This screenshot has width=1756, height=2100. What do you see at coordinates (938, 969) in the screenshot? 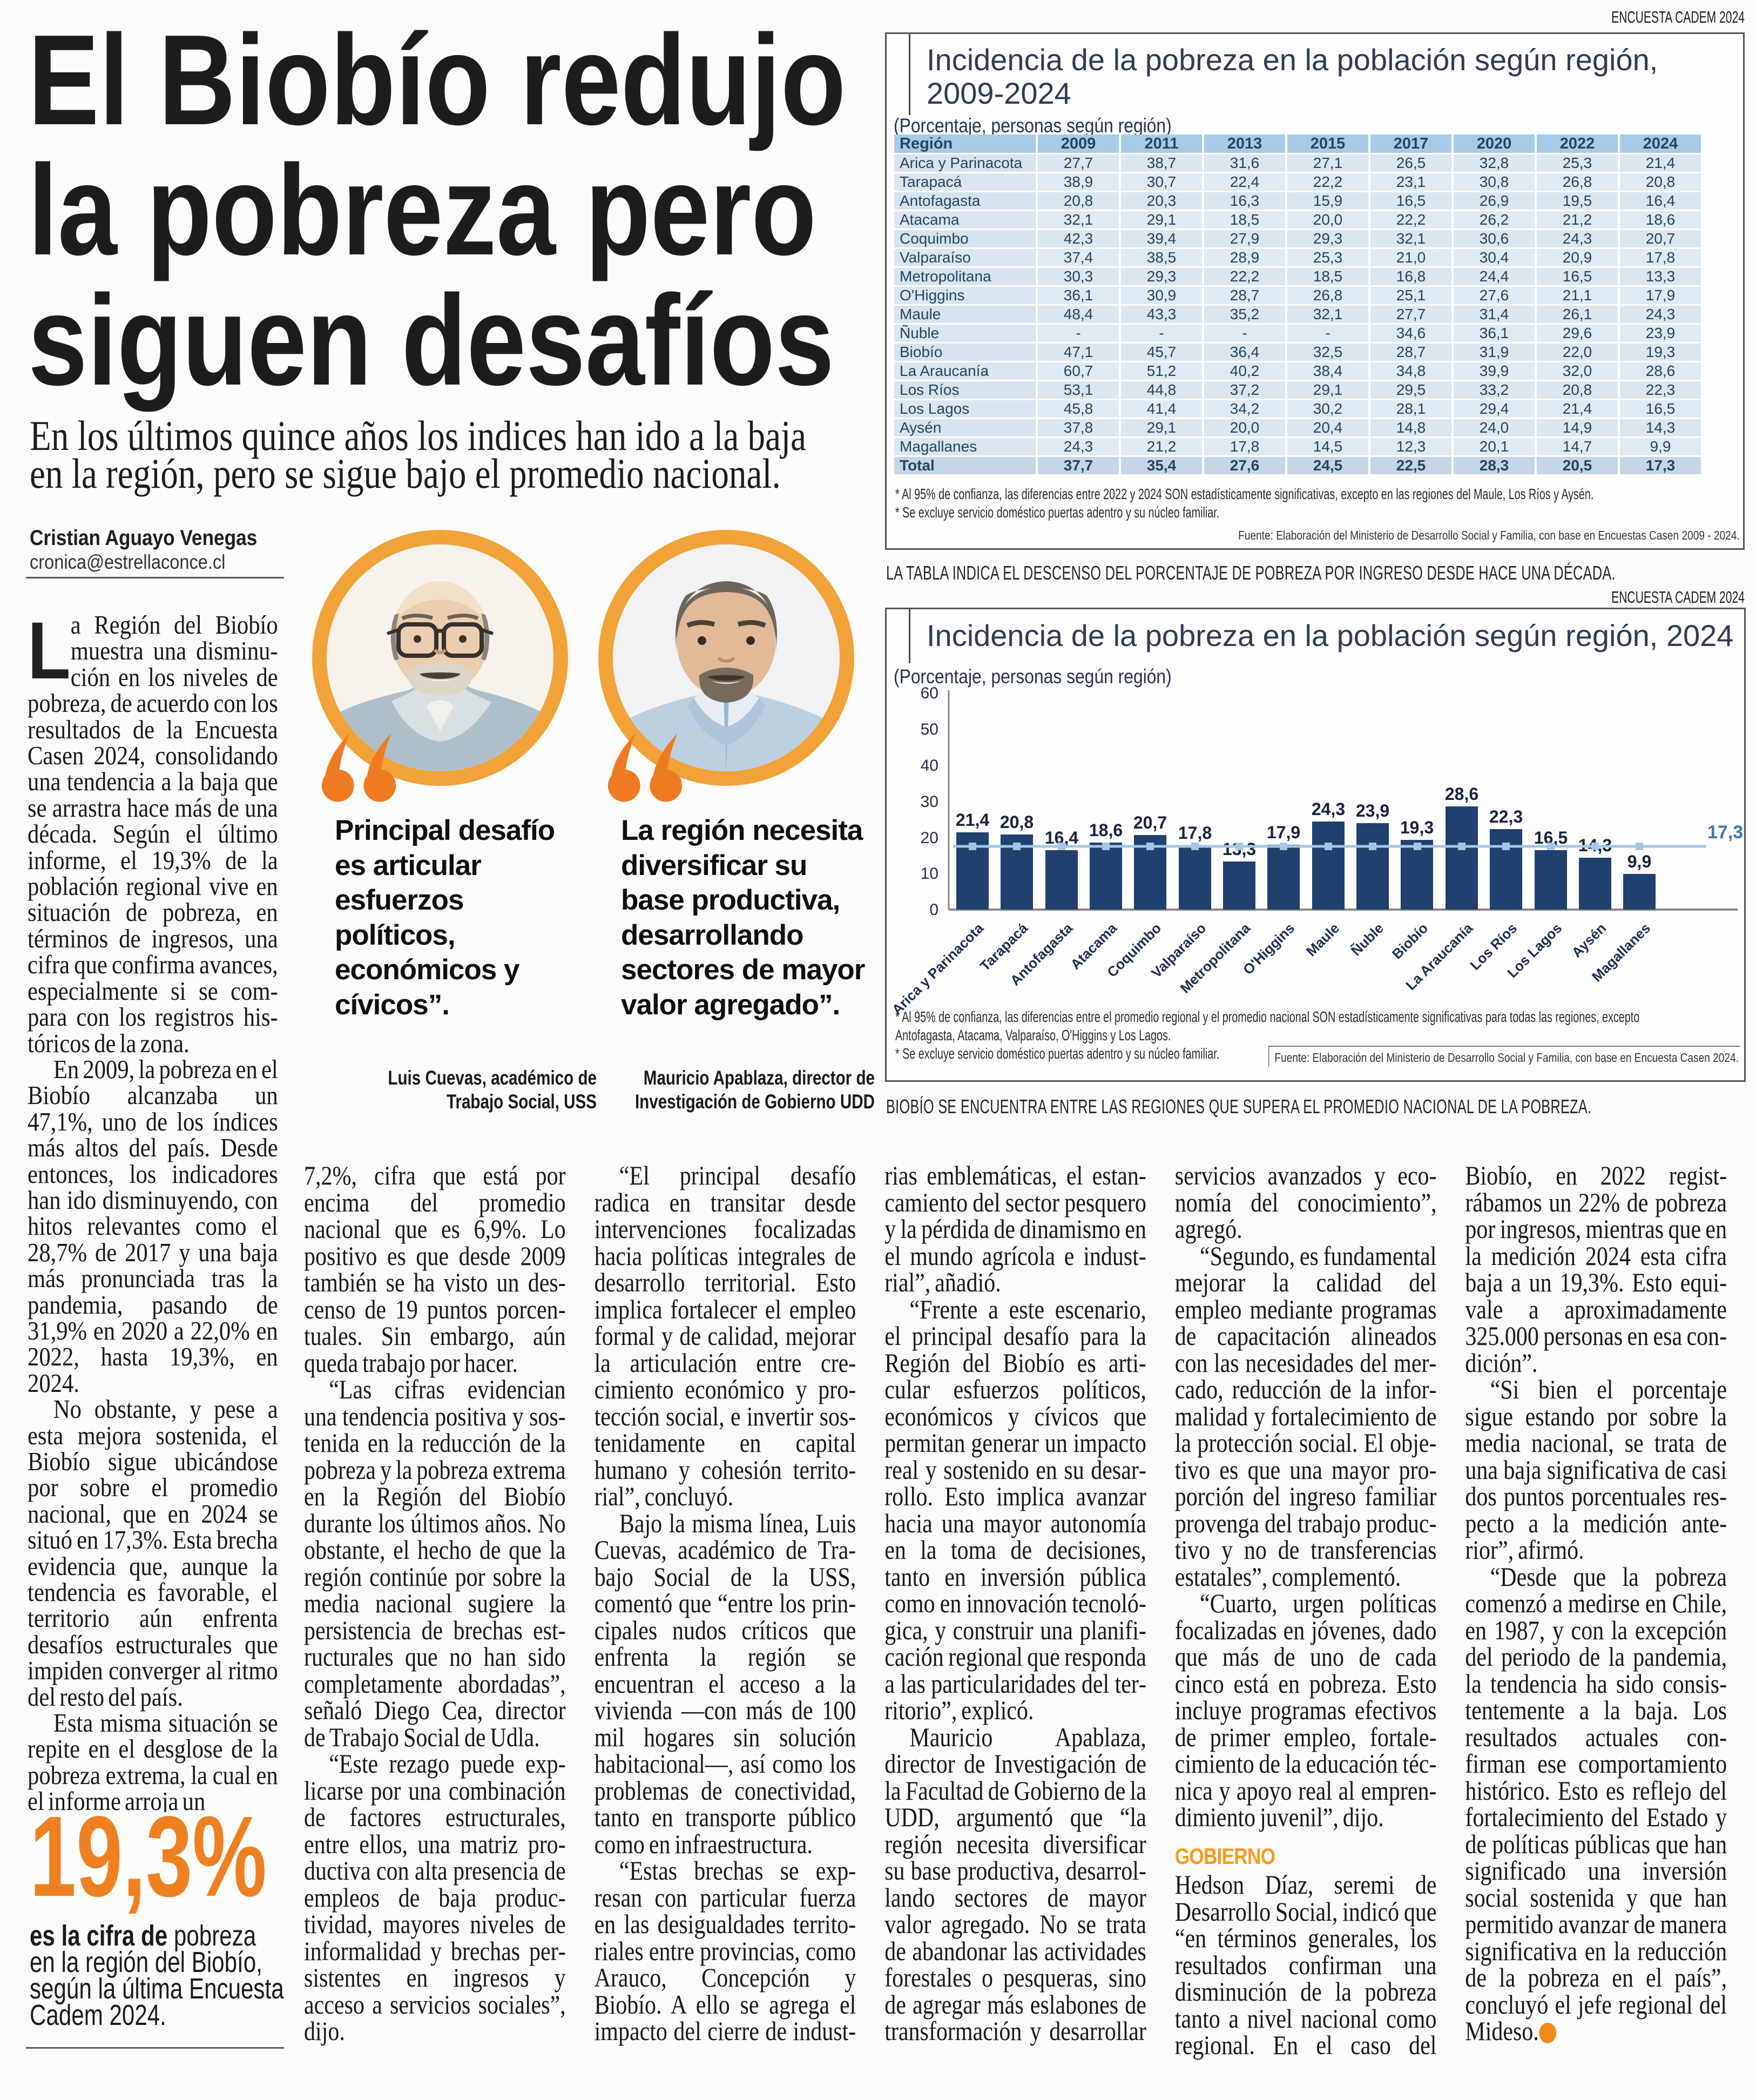
I see `svg-text: Arica y Parinacota` at bounding box center [938, 969].